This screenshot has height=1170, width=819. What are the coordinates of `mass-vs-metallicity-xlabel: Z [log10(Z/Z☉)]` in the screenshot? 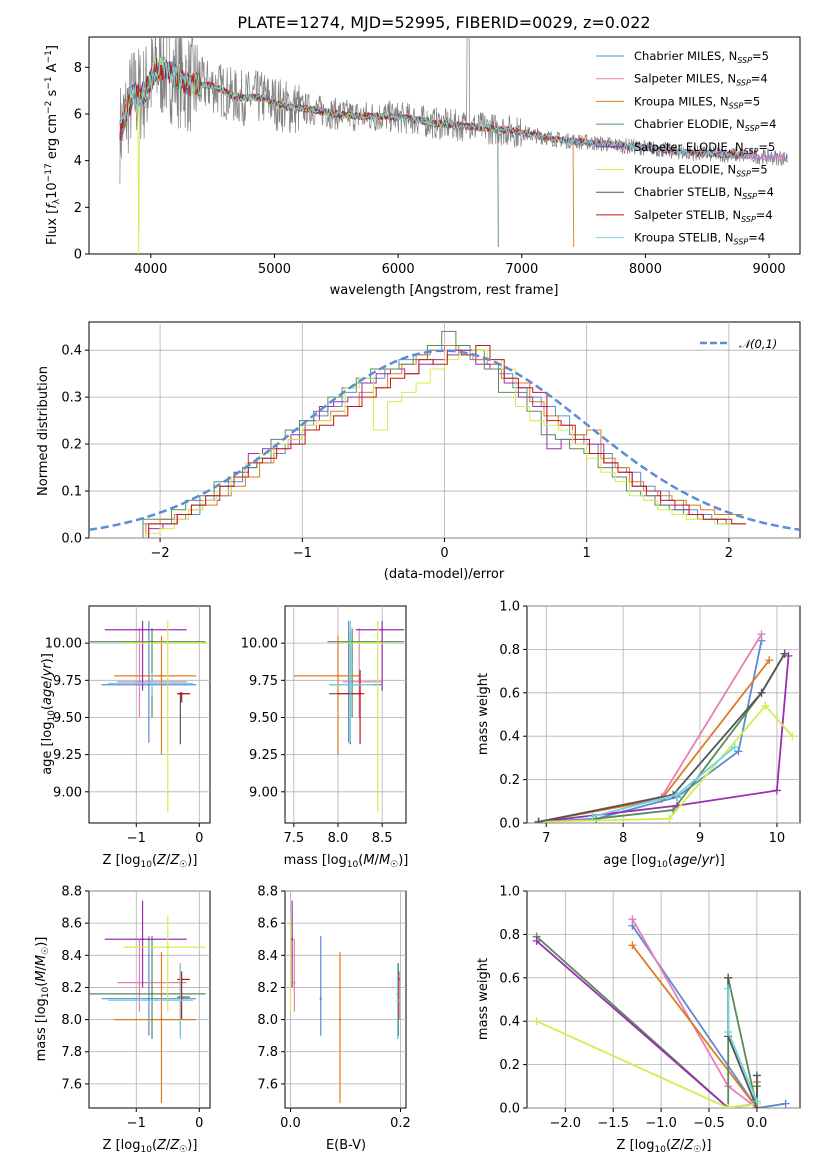 It's located at (150, 1146).